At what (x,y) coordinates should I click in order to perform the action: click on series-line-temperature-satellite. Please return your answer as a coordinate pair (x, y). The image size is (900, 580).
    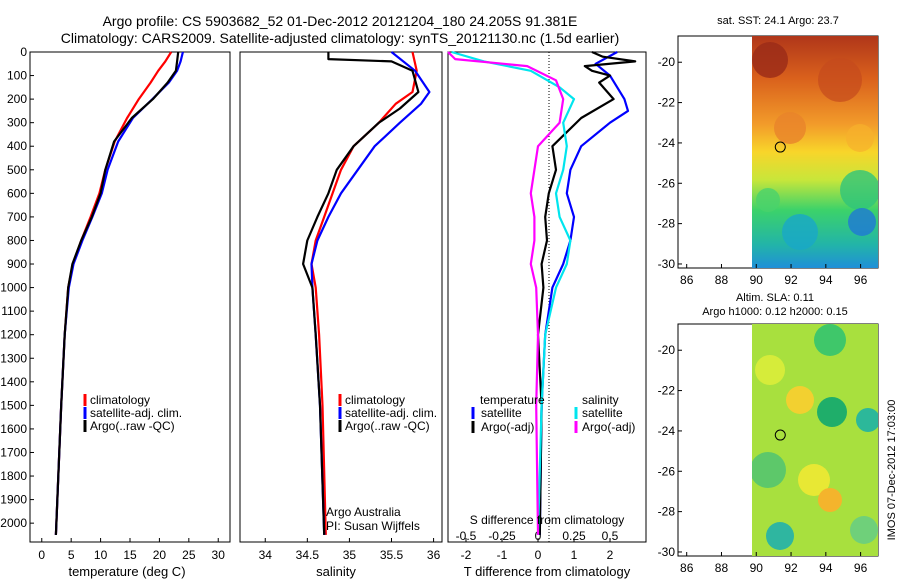
    Looking at the image, I should click on (584, 293).